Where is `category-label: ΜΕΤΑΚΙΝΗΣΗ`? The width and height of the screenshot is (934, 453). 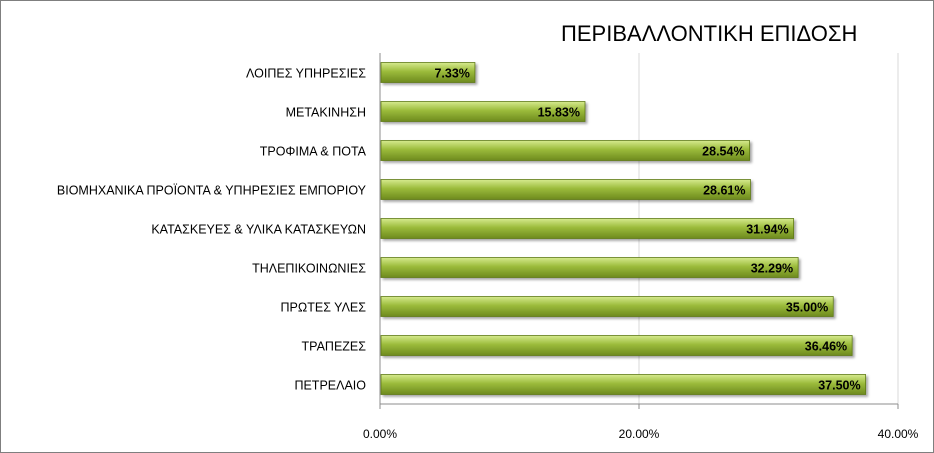 category-label: ΜΕΤΑΚΙΝΗΣΗ is located at coordinates (326, 113).